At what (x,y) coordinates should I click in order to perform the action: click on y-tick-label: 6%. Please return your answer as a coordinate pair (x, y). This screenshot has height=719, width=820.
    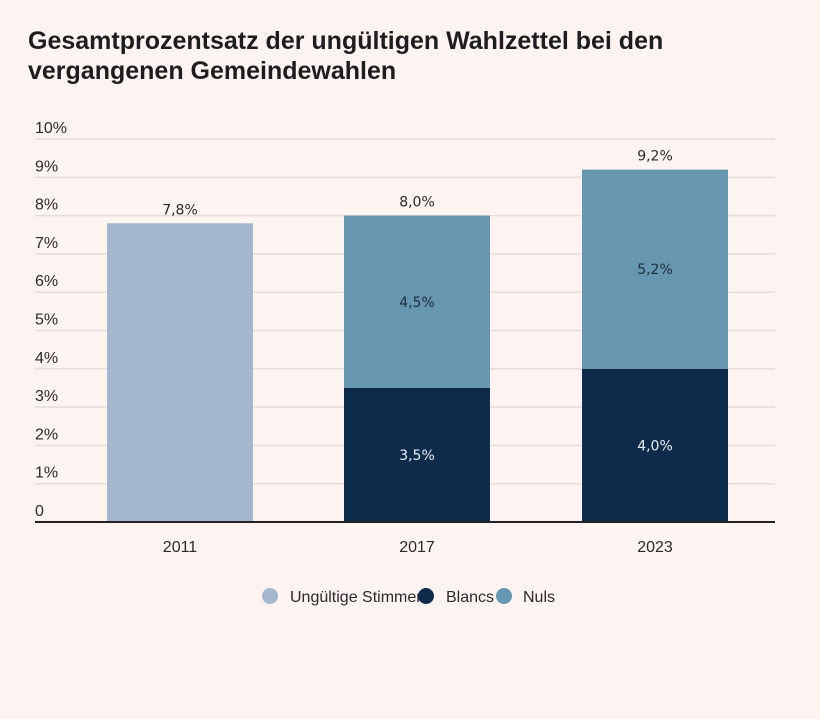
    Looking at the image, I should click on (46, 281).